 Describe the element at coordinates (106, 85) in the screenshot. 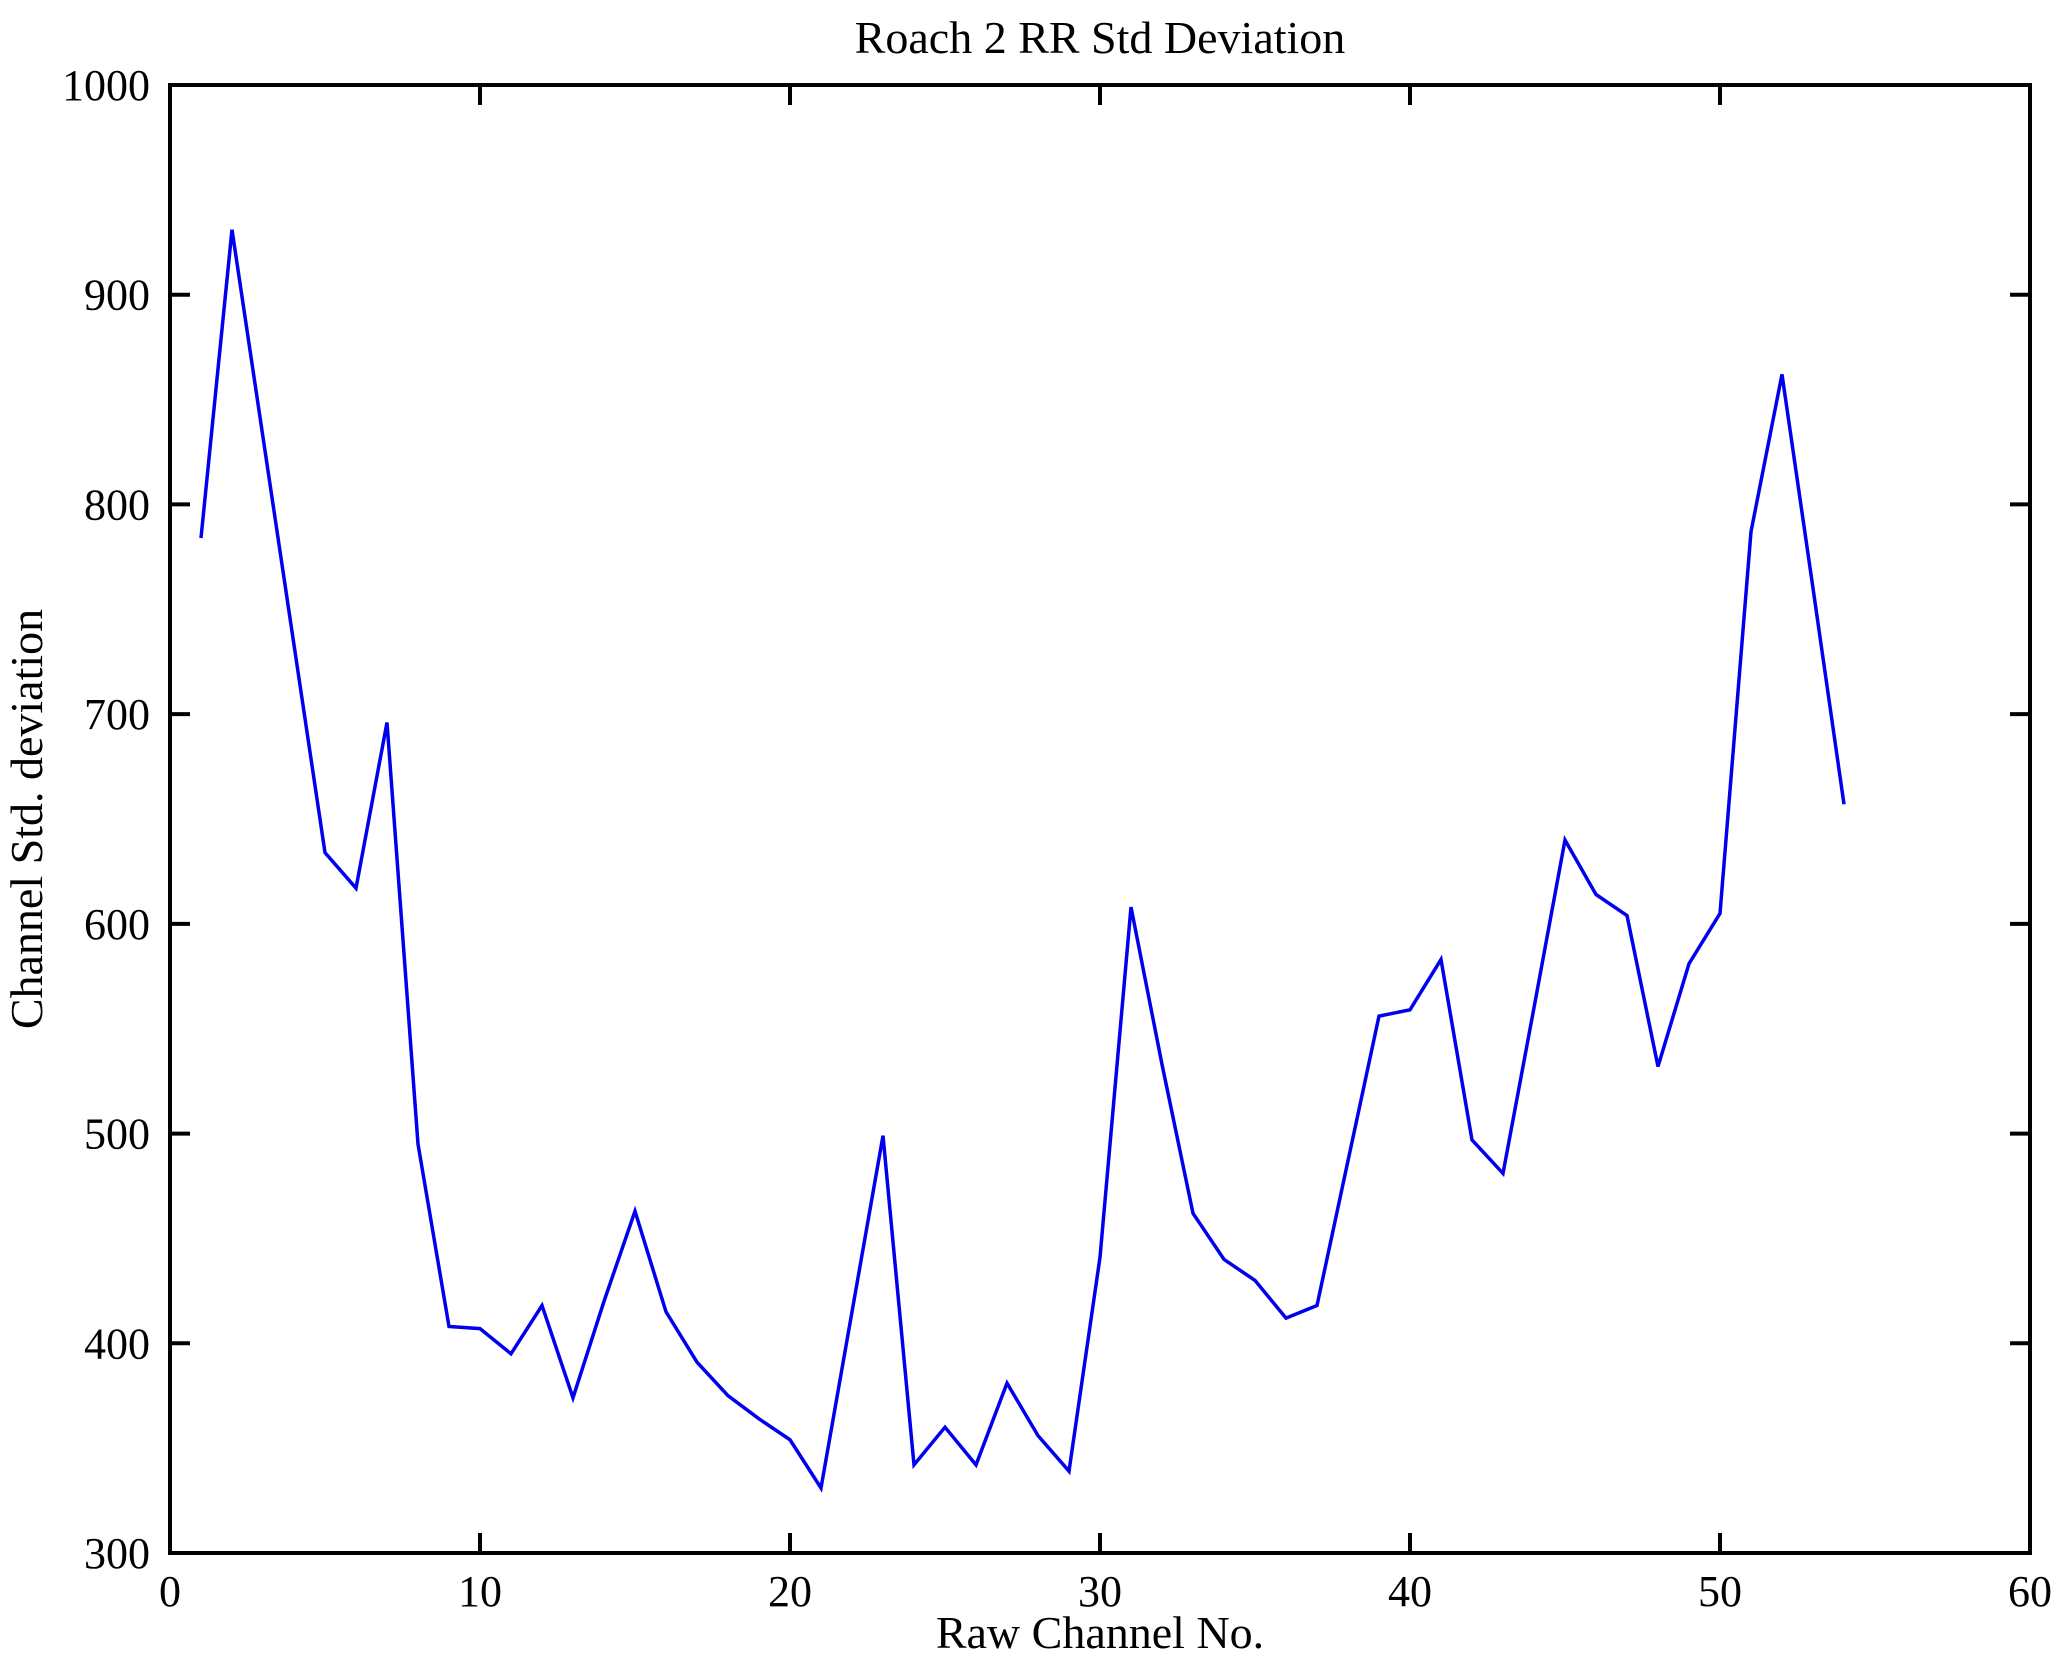

I see `y-tick-label-1000: 1000` at that location.